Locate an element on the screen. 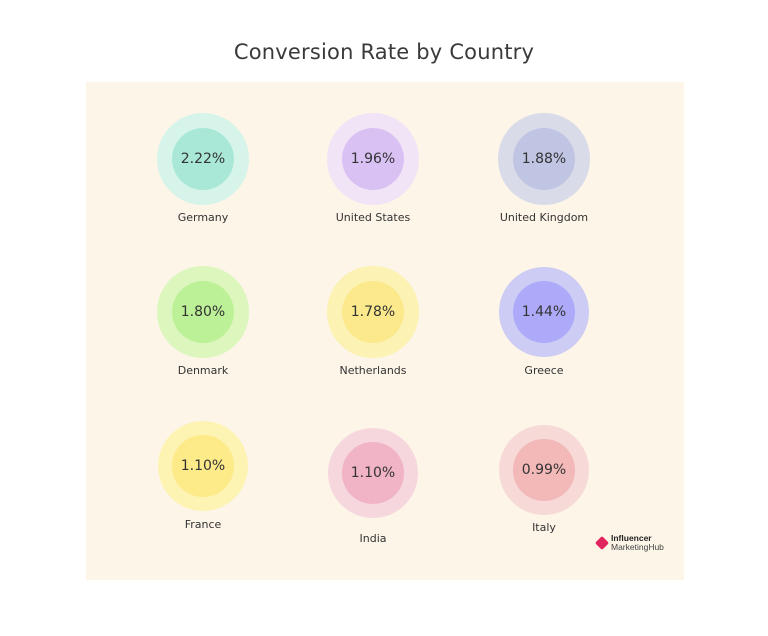 The height and width of the screenshot is (636, 768). bubble-value-label: 0.99% is located at coordinates (544, 469).